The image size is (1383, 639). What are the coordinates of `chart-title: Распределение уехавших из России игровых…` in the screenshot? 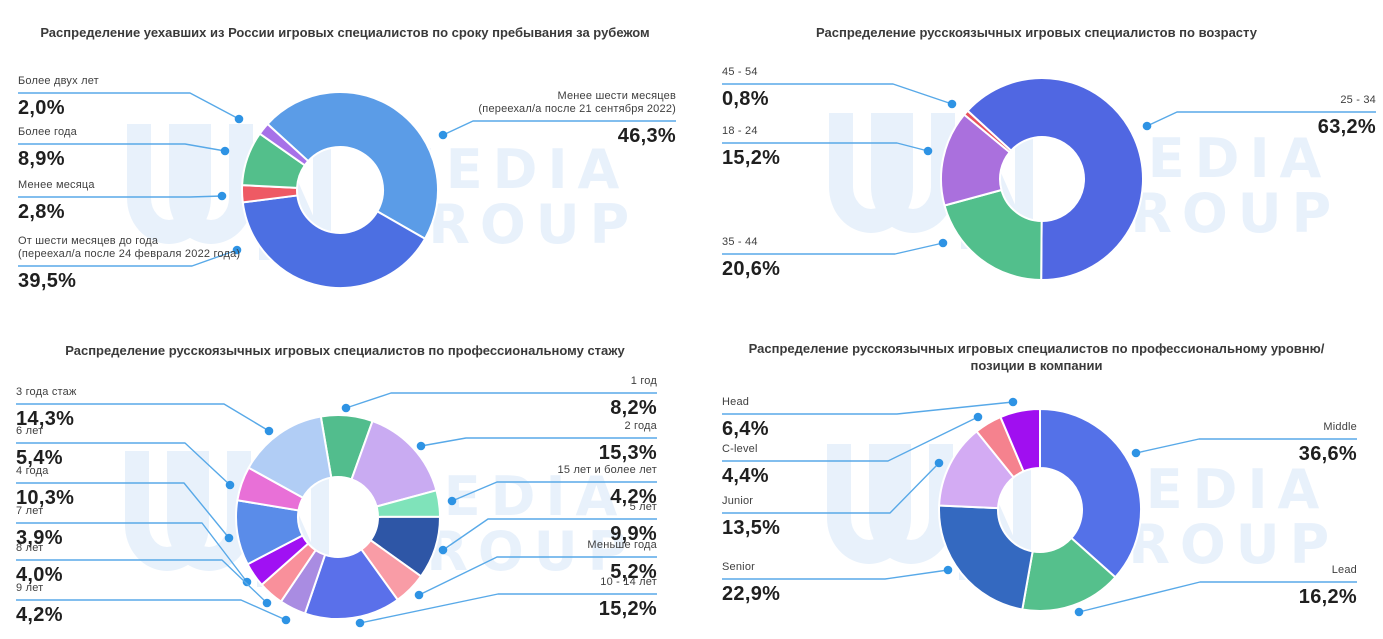 It's located at (345, 32).